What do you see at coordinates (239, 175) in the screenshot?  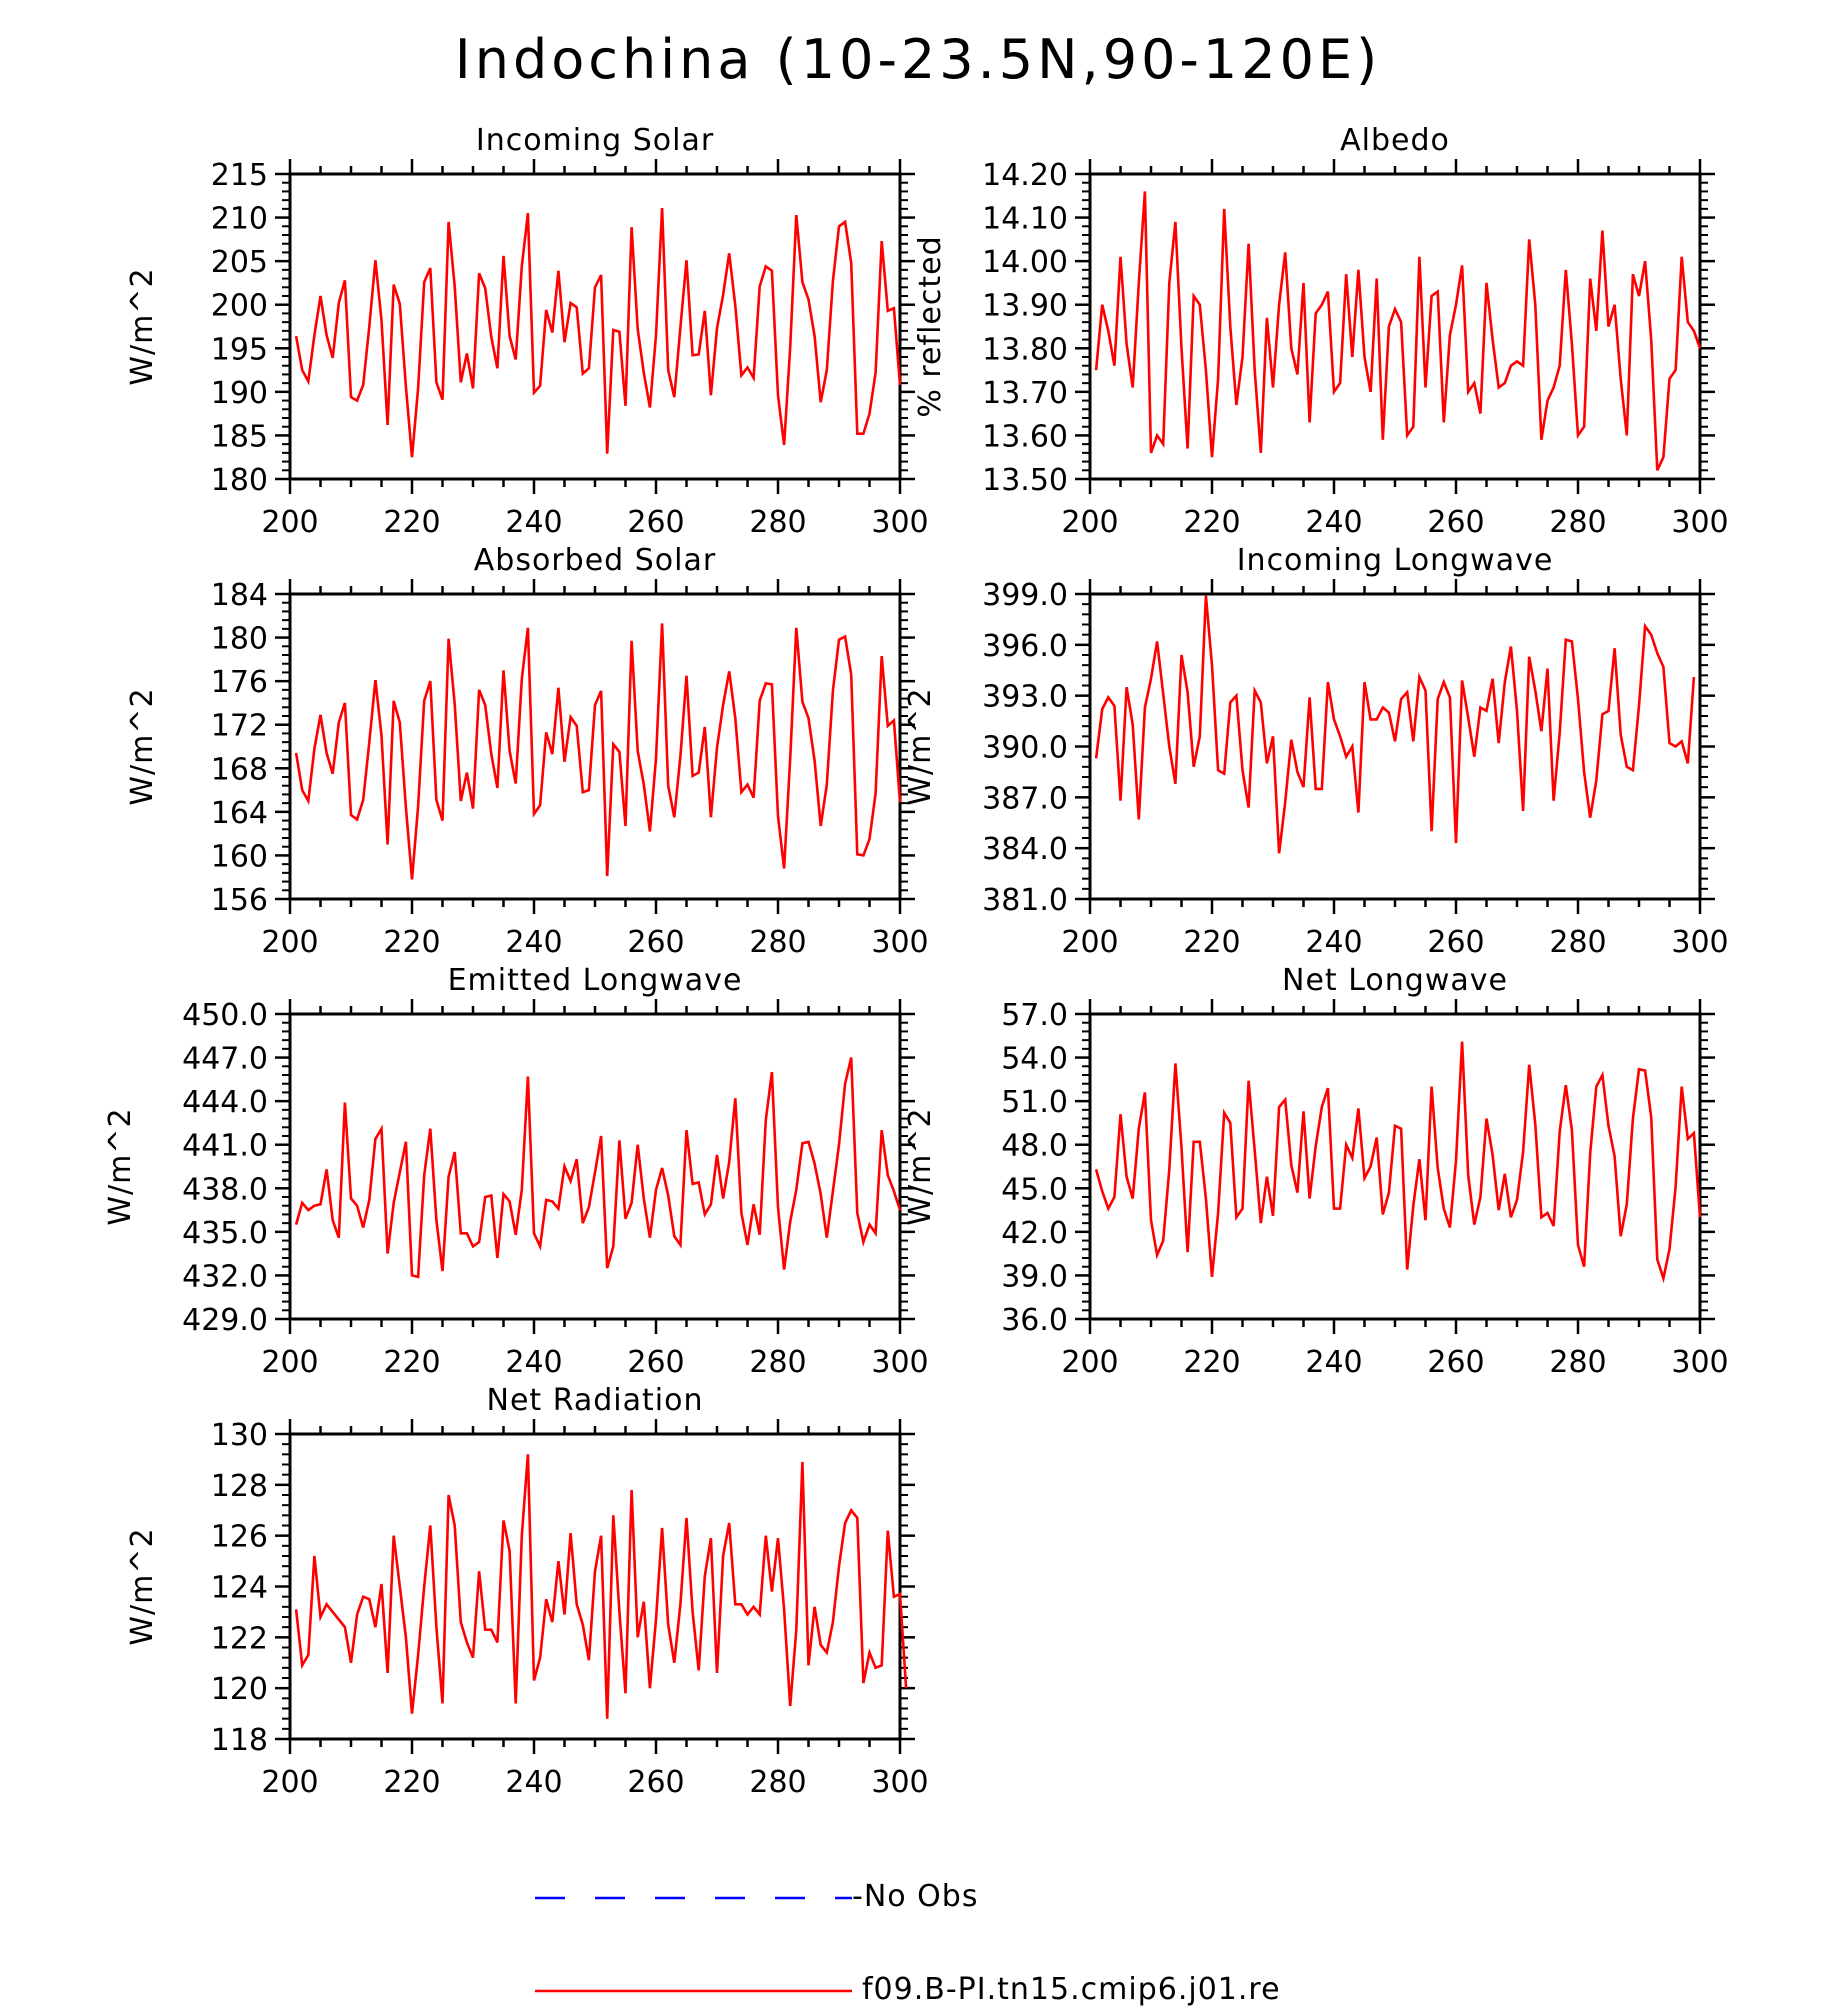 I see `y-tick-label: 215` at bounding box center [239, 175].